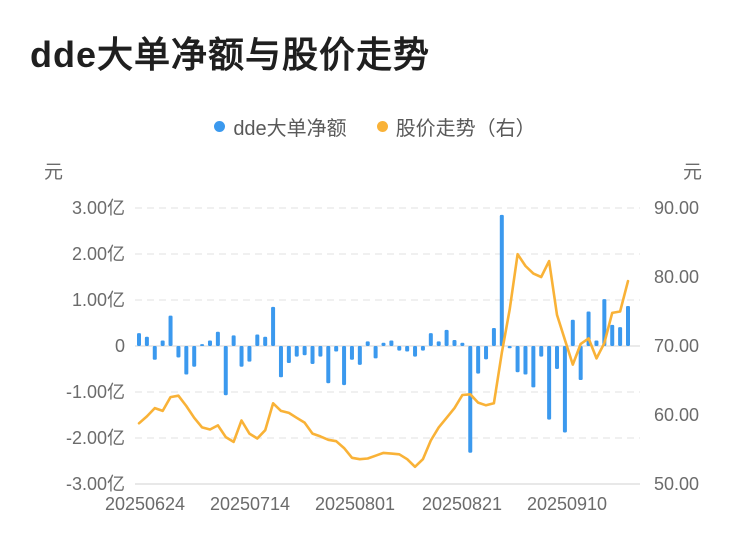  Describe the element at coordinates (693, 172) in the screenshot. I see `right-axis-unit: 元` at that location.